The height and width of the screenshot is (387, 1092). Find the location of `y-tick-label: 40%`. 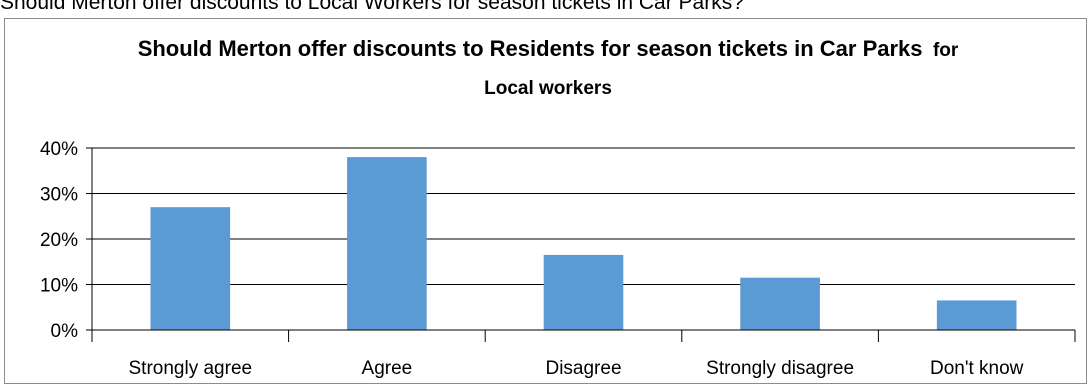

y-tick-label: 40% is located at coordinates (59, 149).